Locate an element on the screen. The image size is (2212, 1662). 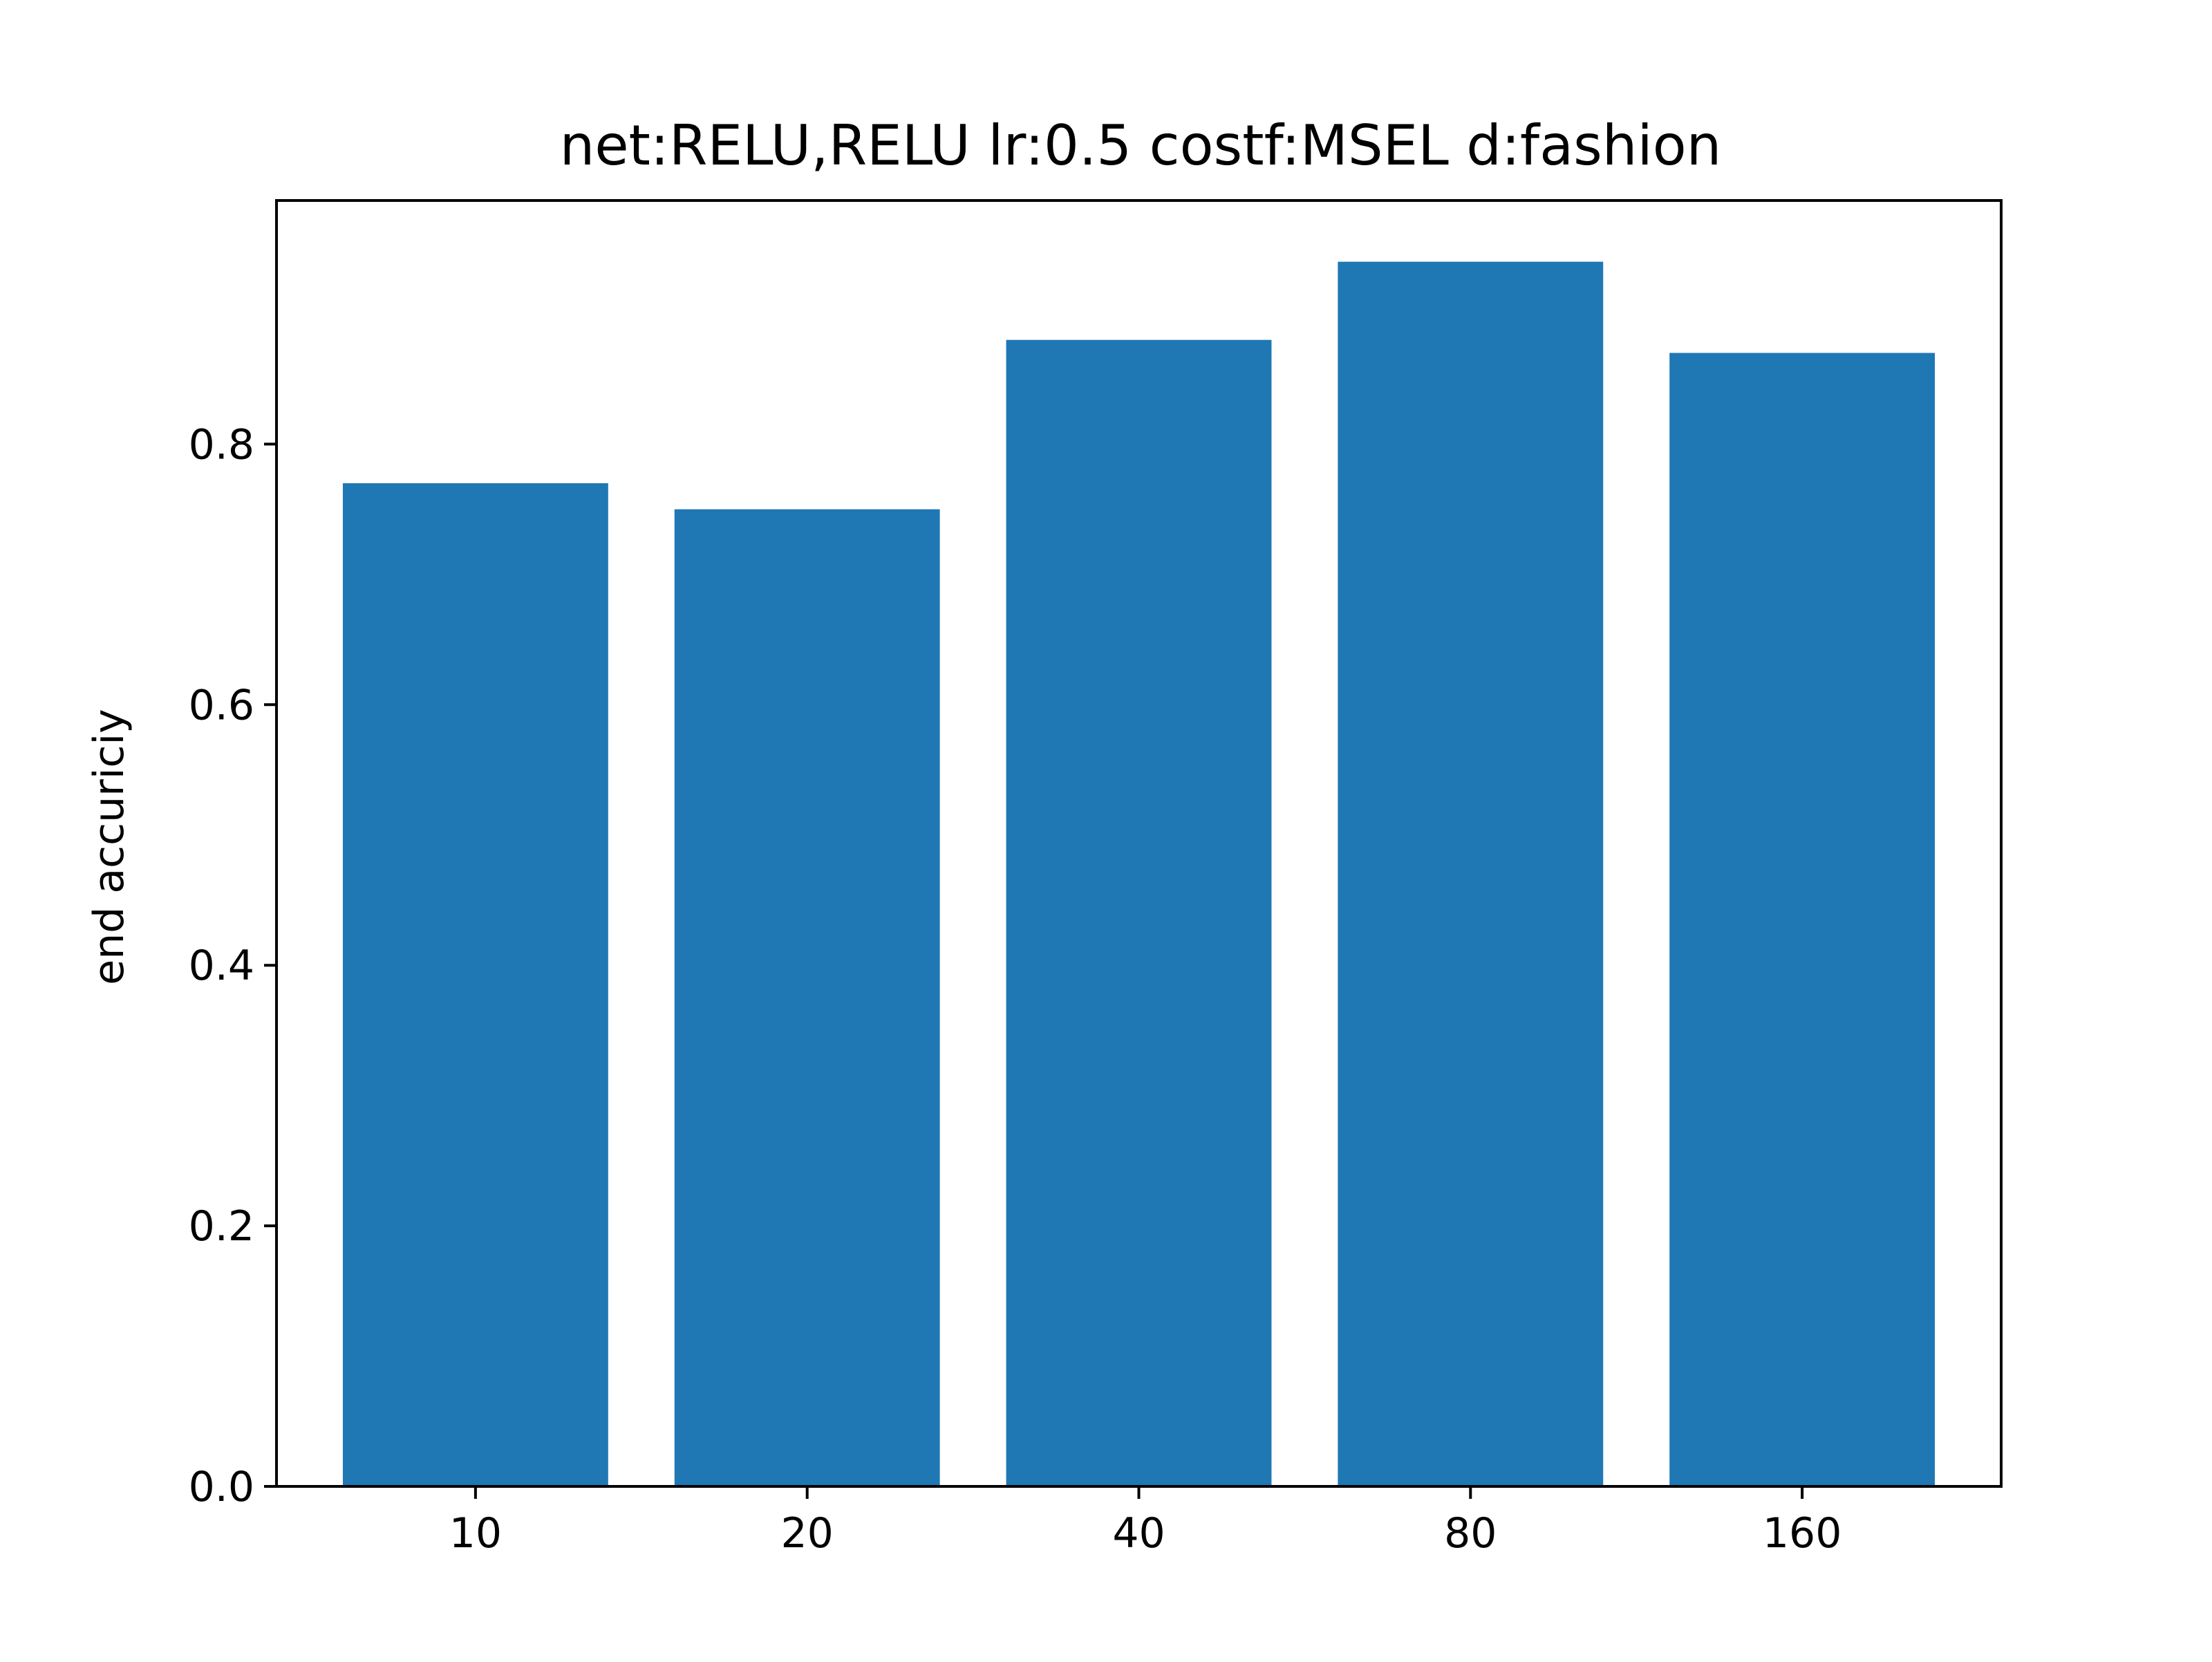
y-tick-label: 0.8 is located at coordinates (222, 445).